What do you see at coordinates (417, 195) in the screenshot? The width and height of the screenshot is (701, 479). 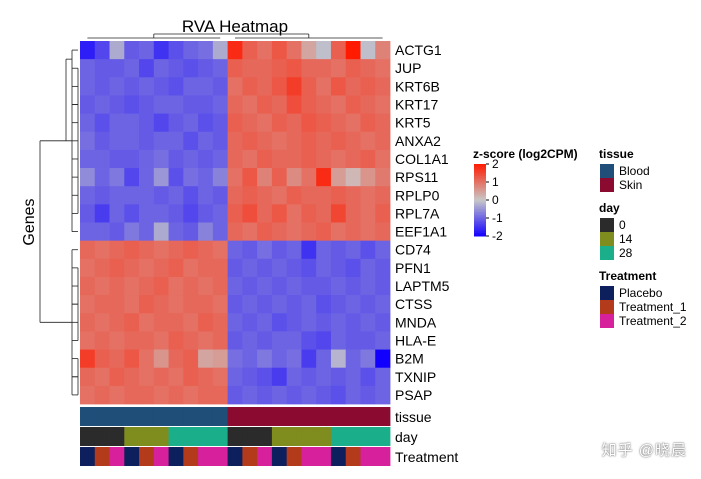 I see `row-label: RPLP0` at bounding box center [417, 195].